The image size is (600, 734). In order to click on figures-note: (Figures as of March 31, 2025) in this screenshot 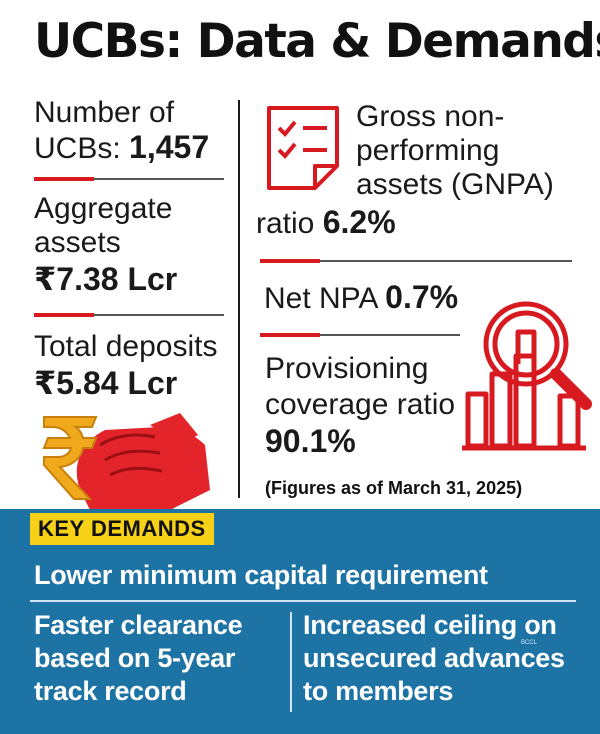, I will do `click(394, 488)`.